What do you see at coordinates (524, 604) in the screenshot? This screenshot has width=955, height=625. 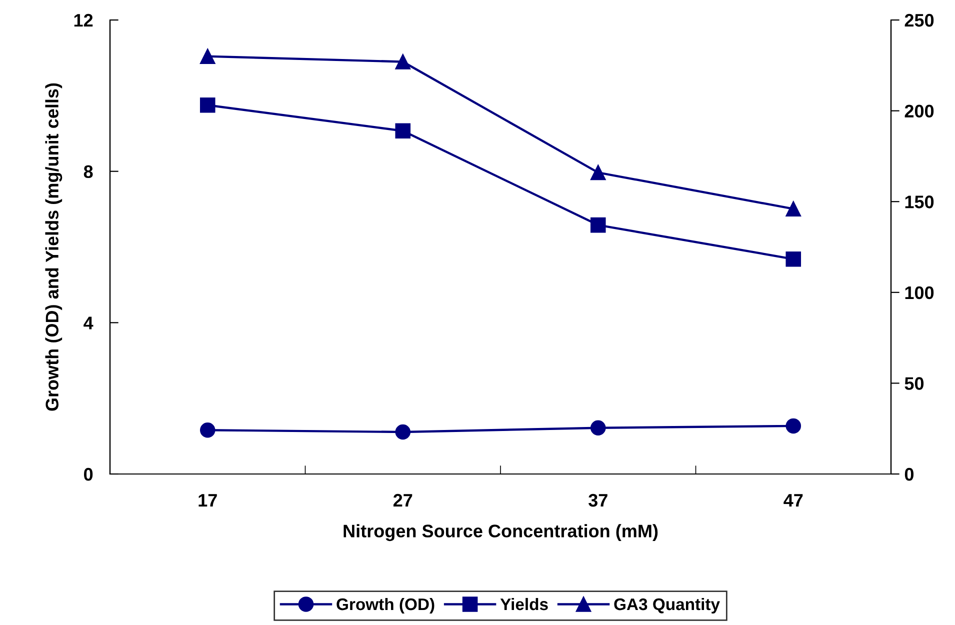 I see `legend-label: Yields` at bounding box center [524, 604].